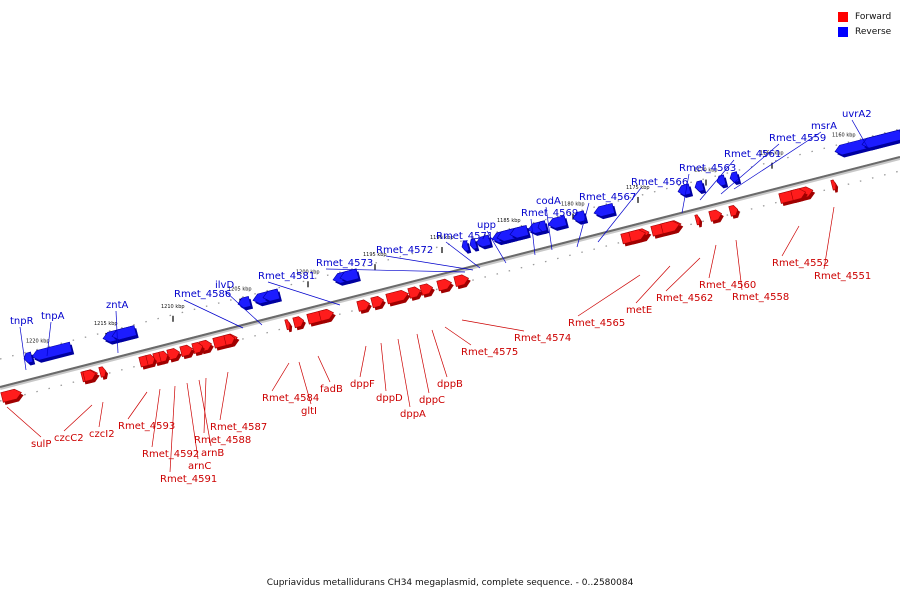 The width and height of the screenshot is (900, 600). What do you see at coordinates (375, 255) in the screenshot?
I see `tick-label: 1195 kbp` at bounding box center [375, 255].